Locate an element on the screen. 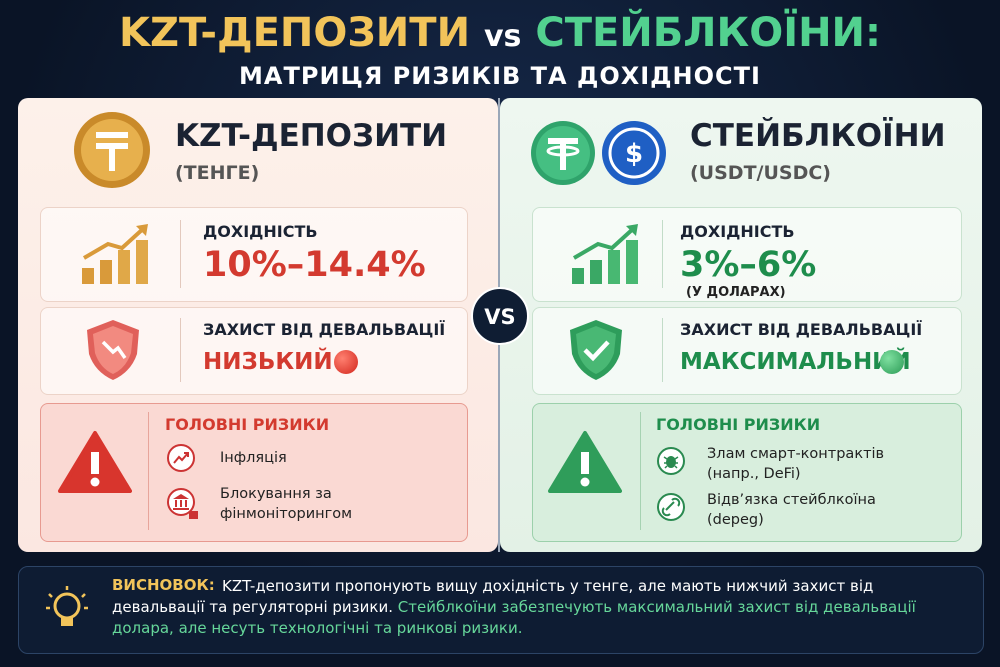 This screenshot has height=667, width=1000. vs-badge: VS is located at coordinates (500, 316).